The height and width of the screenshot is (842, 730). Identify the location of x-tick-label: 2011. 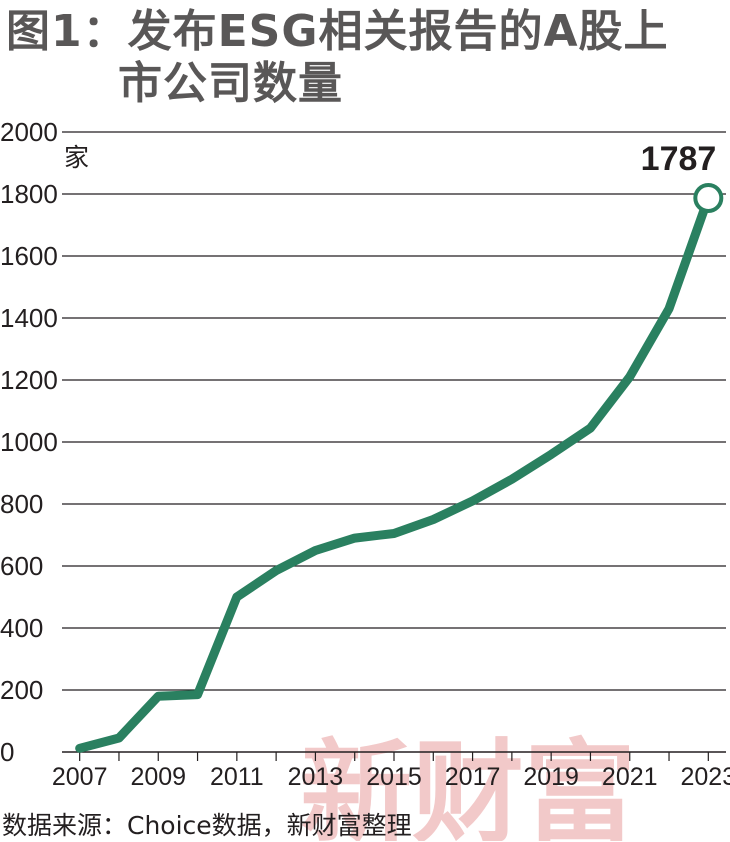
(237, 777).